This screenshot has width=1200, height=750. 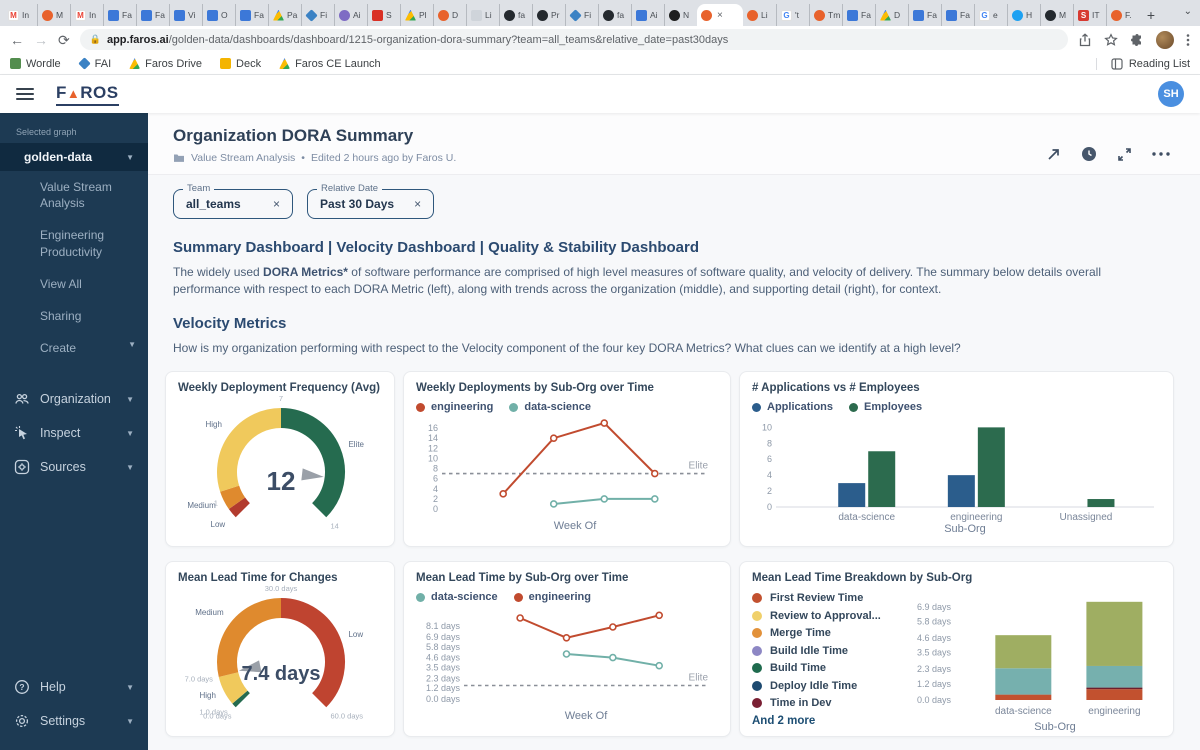 What do you see at coordinates (74, 399) in the screenshot?
I see `sidebar-item-organization: Organization ▼` at bounding box center [74, 399].